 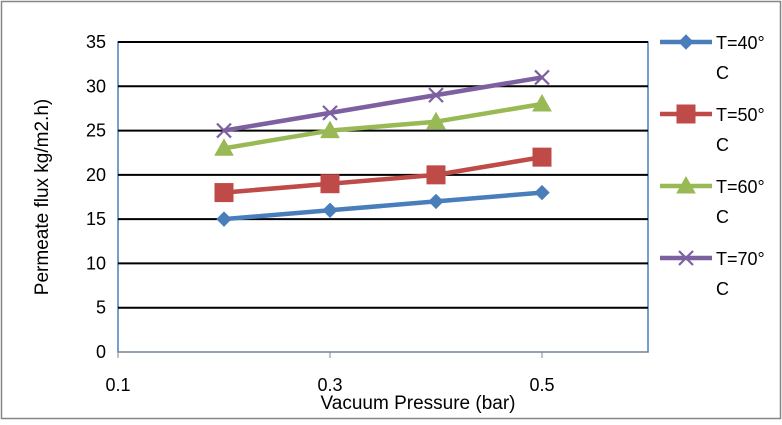 I want to click on y-tick-label: 25, so click(x=96, y=131).